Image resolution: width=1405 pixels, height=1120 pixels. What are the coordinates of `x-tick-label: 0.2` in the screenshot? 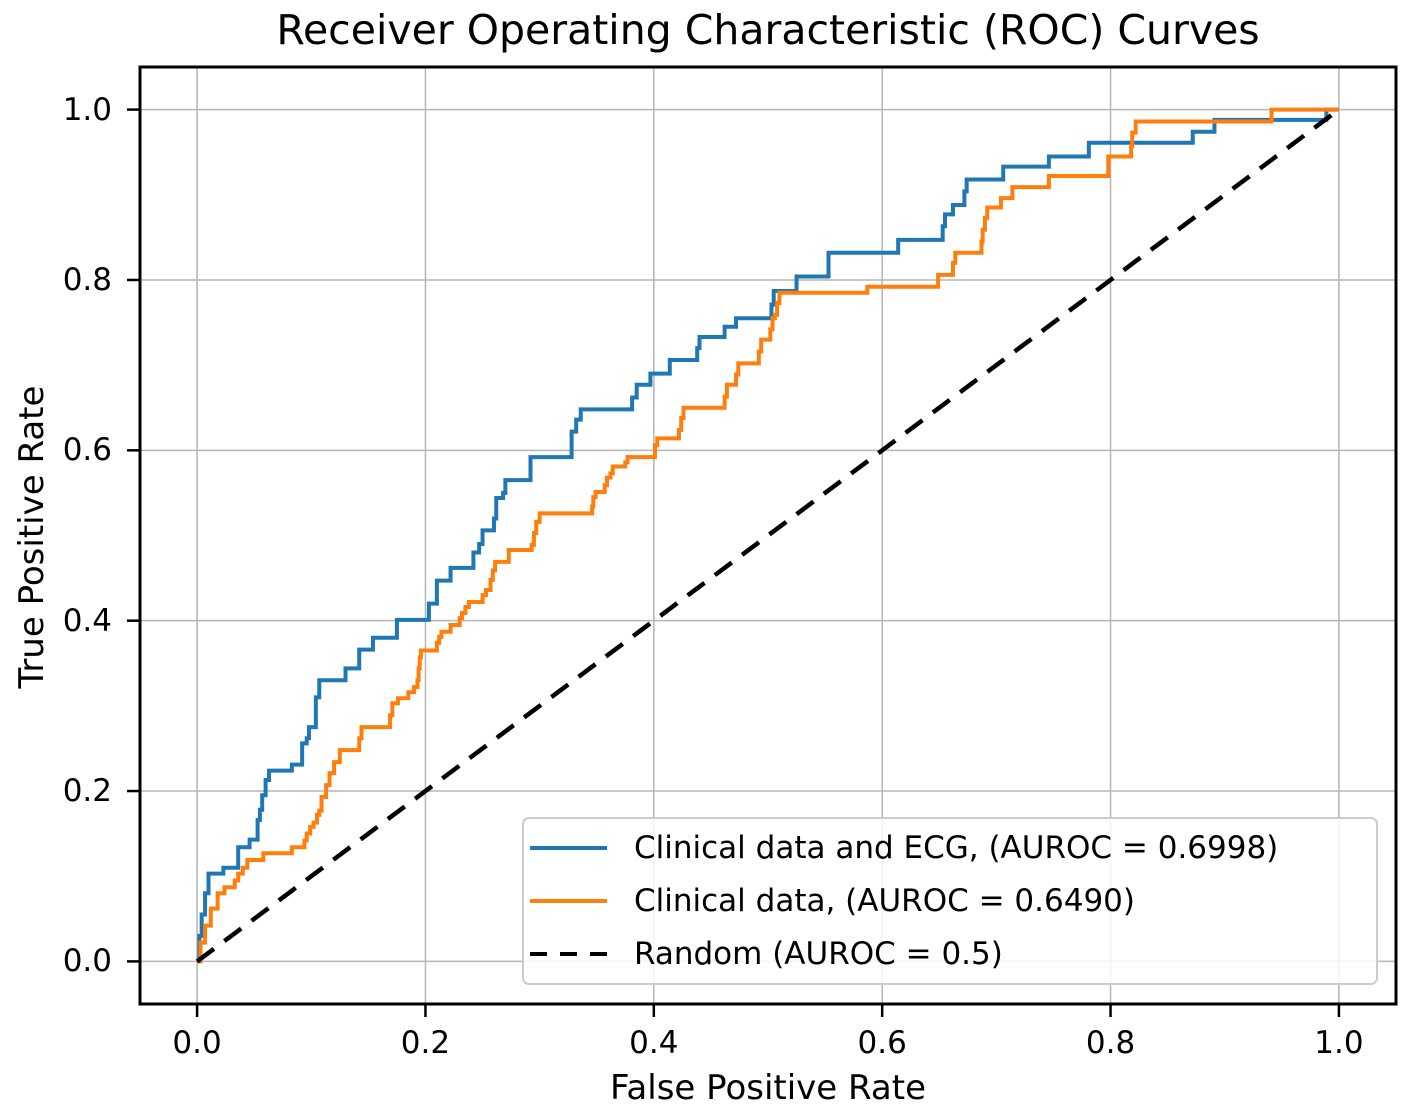 It's located at (425, 1043).